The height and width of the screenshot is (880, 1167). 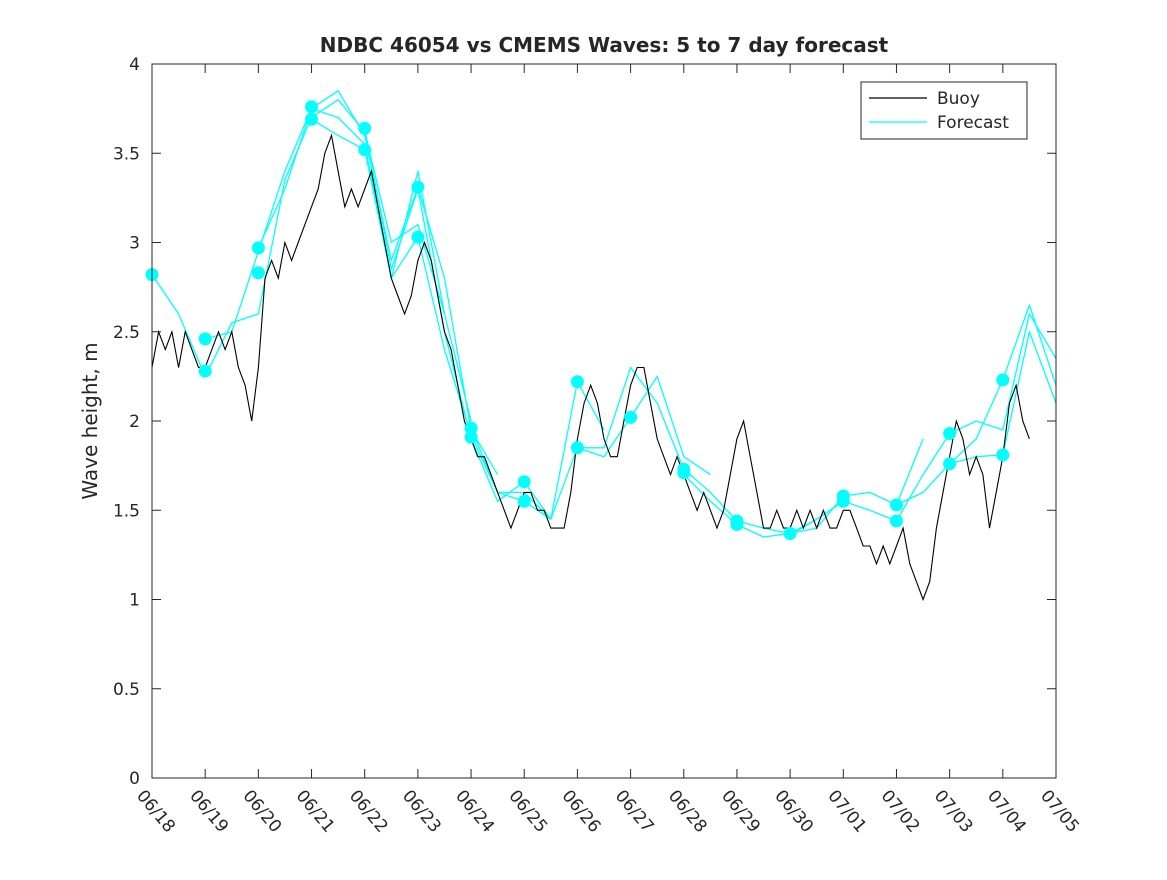 What do you see at coordinates (208, 811) in the screenshot?
I see `x-tick-label: 06/19` at bounding box center [208, 811].